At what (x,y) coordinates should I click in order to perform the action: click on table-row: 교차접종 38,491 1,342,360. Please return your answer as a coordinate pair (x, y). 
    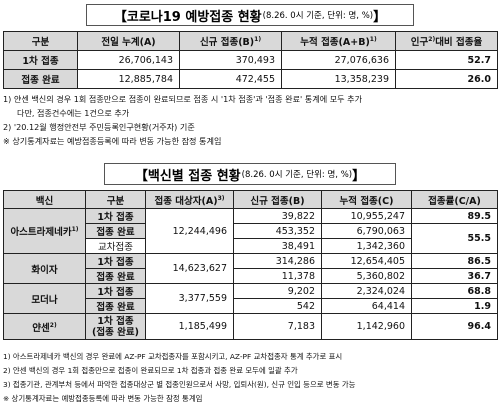
    Looking at the image, I should click on (251, 246).